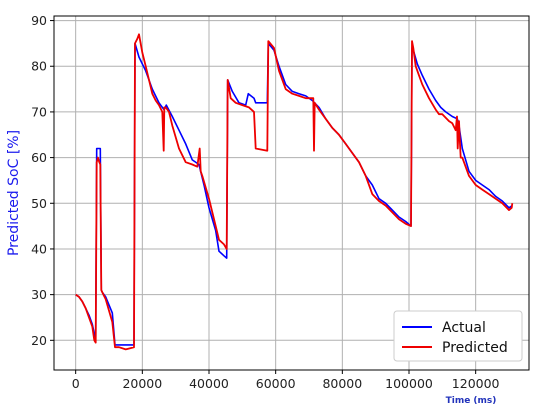  Describe the element at coordinates (409, 383) in the screenshot. I see `x-tick-label: 100000` at that location.